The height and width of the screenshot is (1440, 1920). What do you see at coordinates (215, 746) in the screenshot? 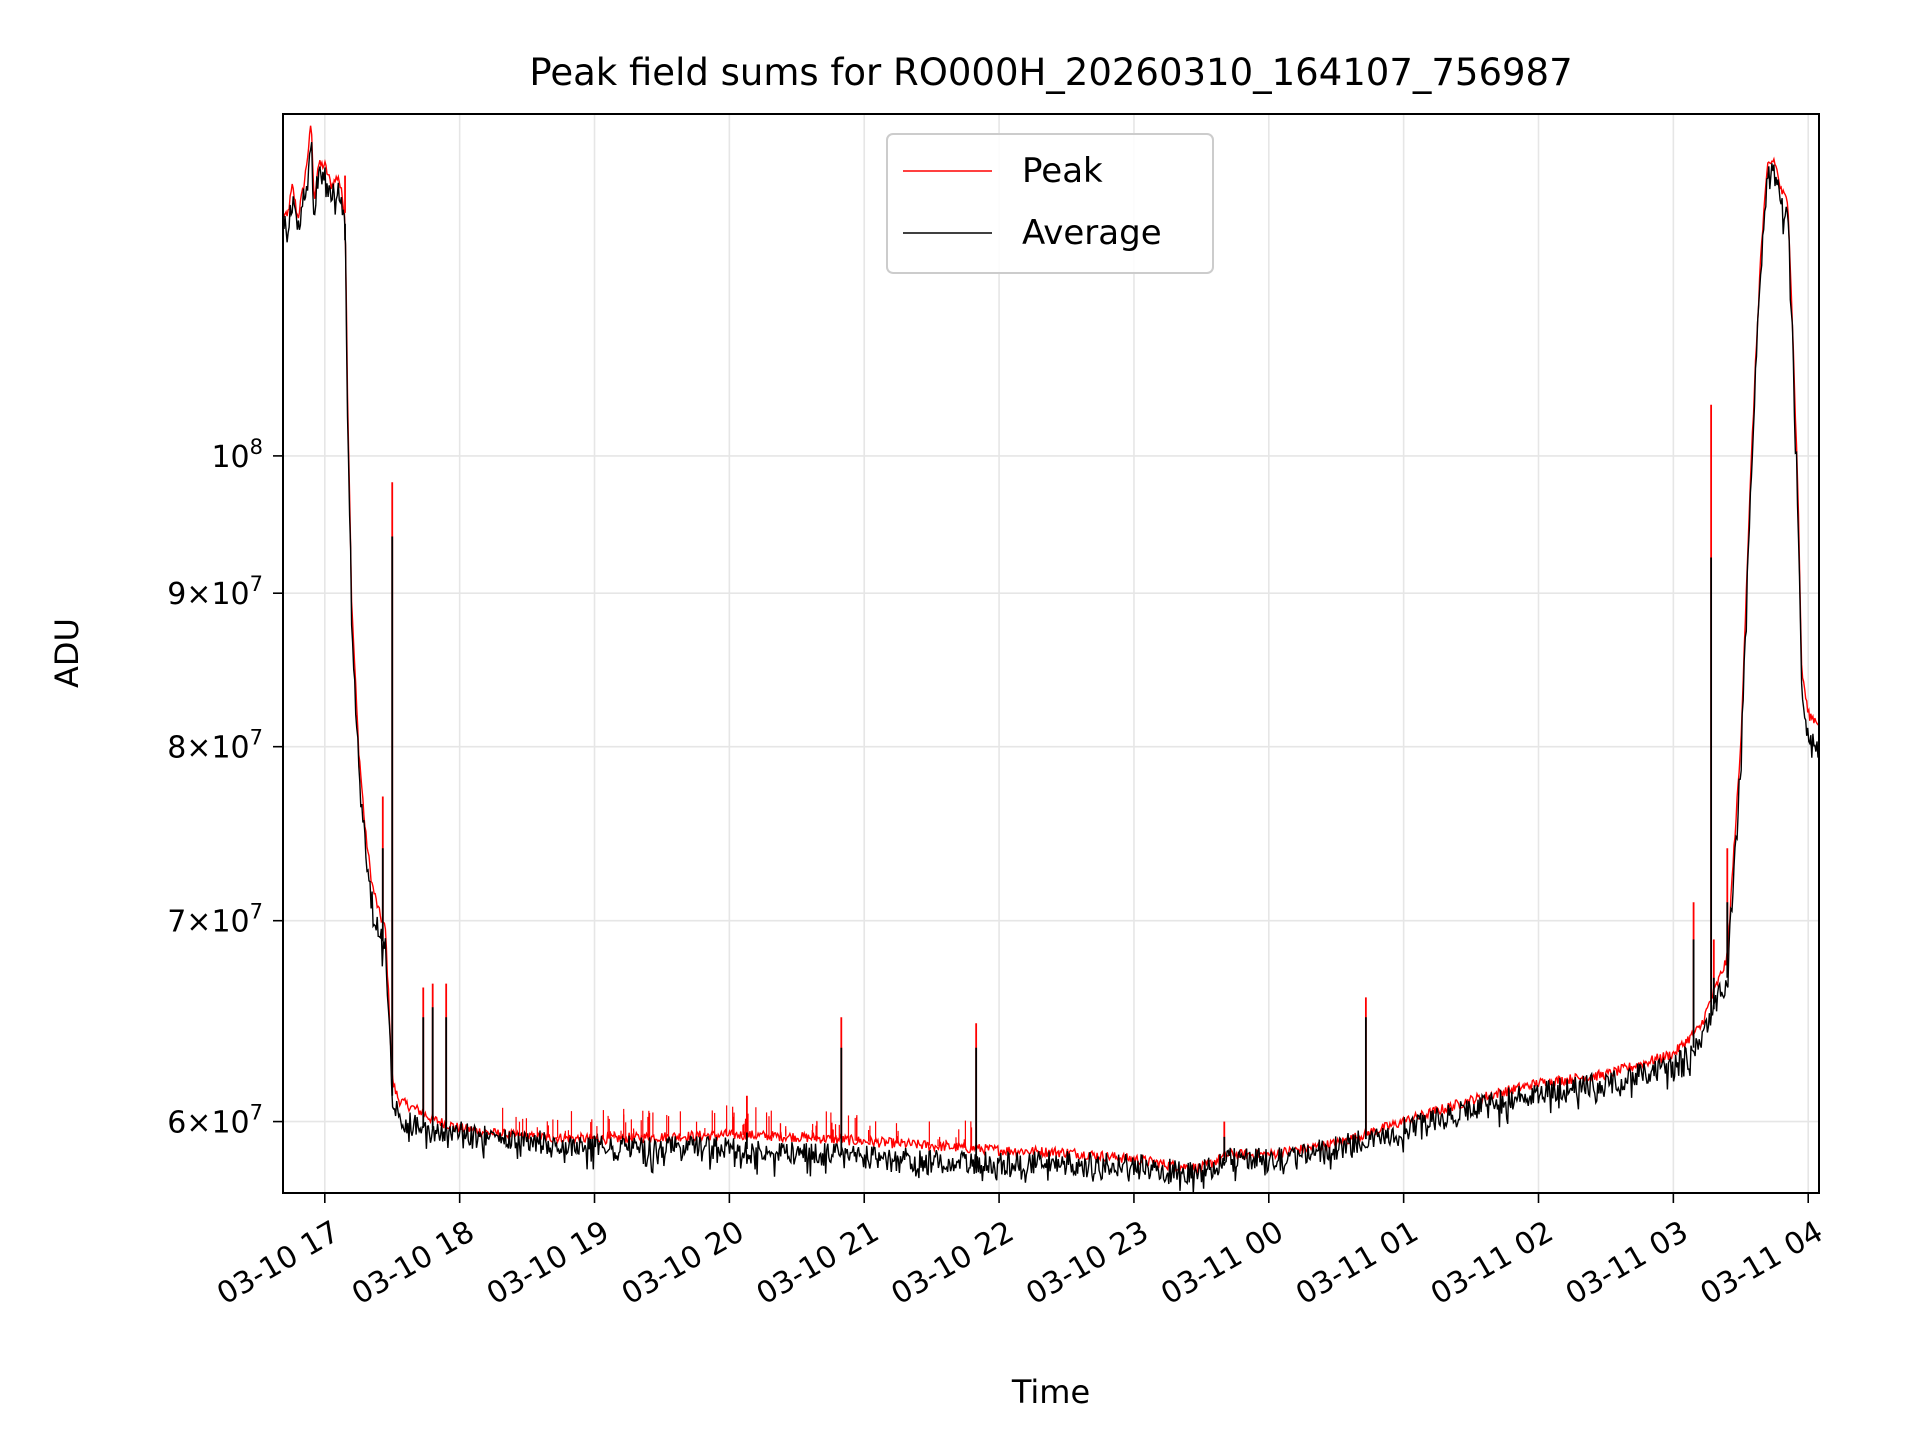
I see `y-tick-label: 8×107` at bounding box center [215, 746].